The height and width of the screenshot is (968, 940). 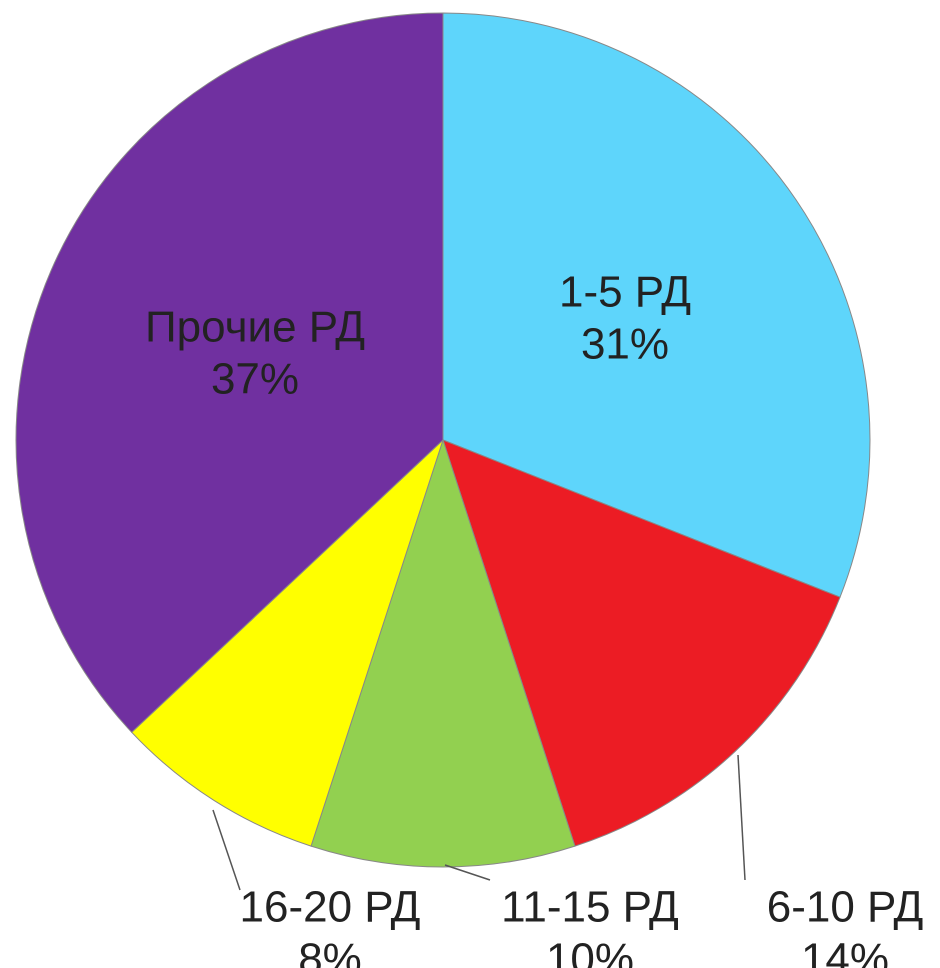 What do you see at coordinates (845, 951) in the screenshot?
I see `slice-value-label: 14%` at bounding box center [845, 951].